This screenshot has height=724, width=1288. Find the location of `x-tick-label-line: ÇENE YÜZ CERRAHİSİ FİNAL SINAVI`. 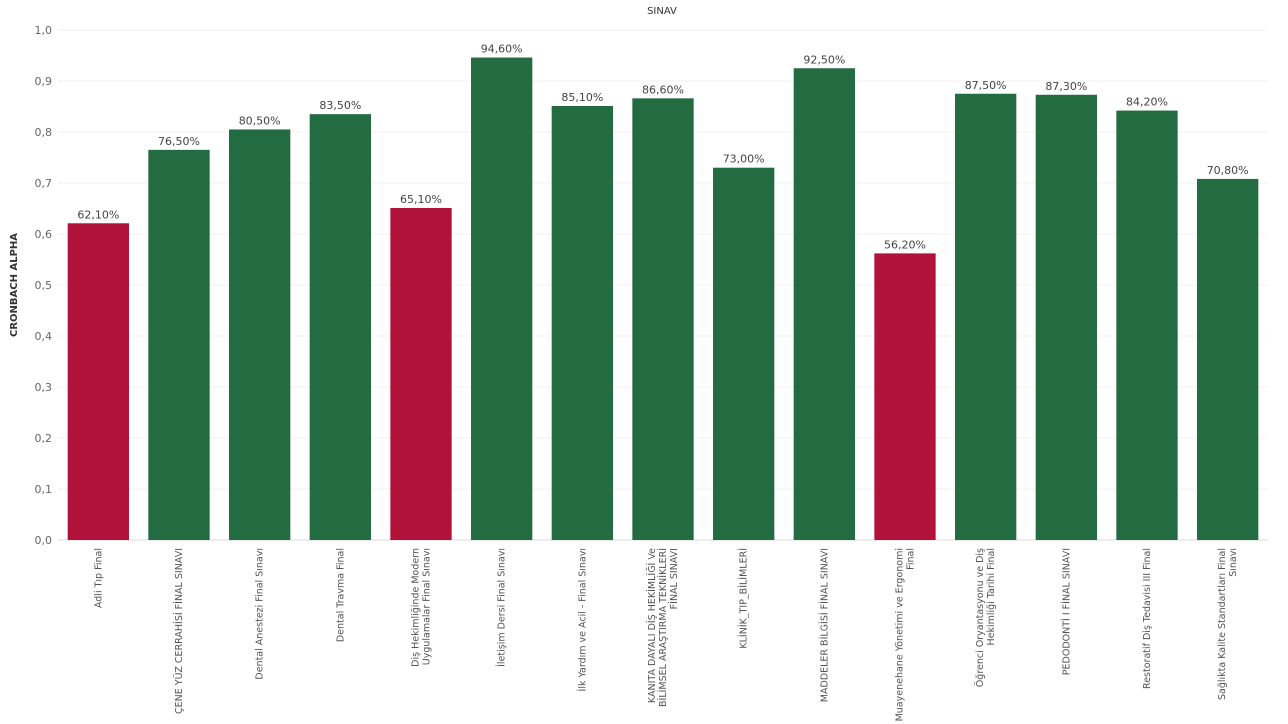

x-tick-label-line: ÇENE YÜZ CERRAHİSİ FİNAL SINAVI is located at coordinates (179, 631).